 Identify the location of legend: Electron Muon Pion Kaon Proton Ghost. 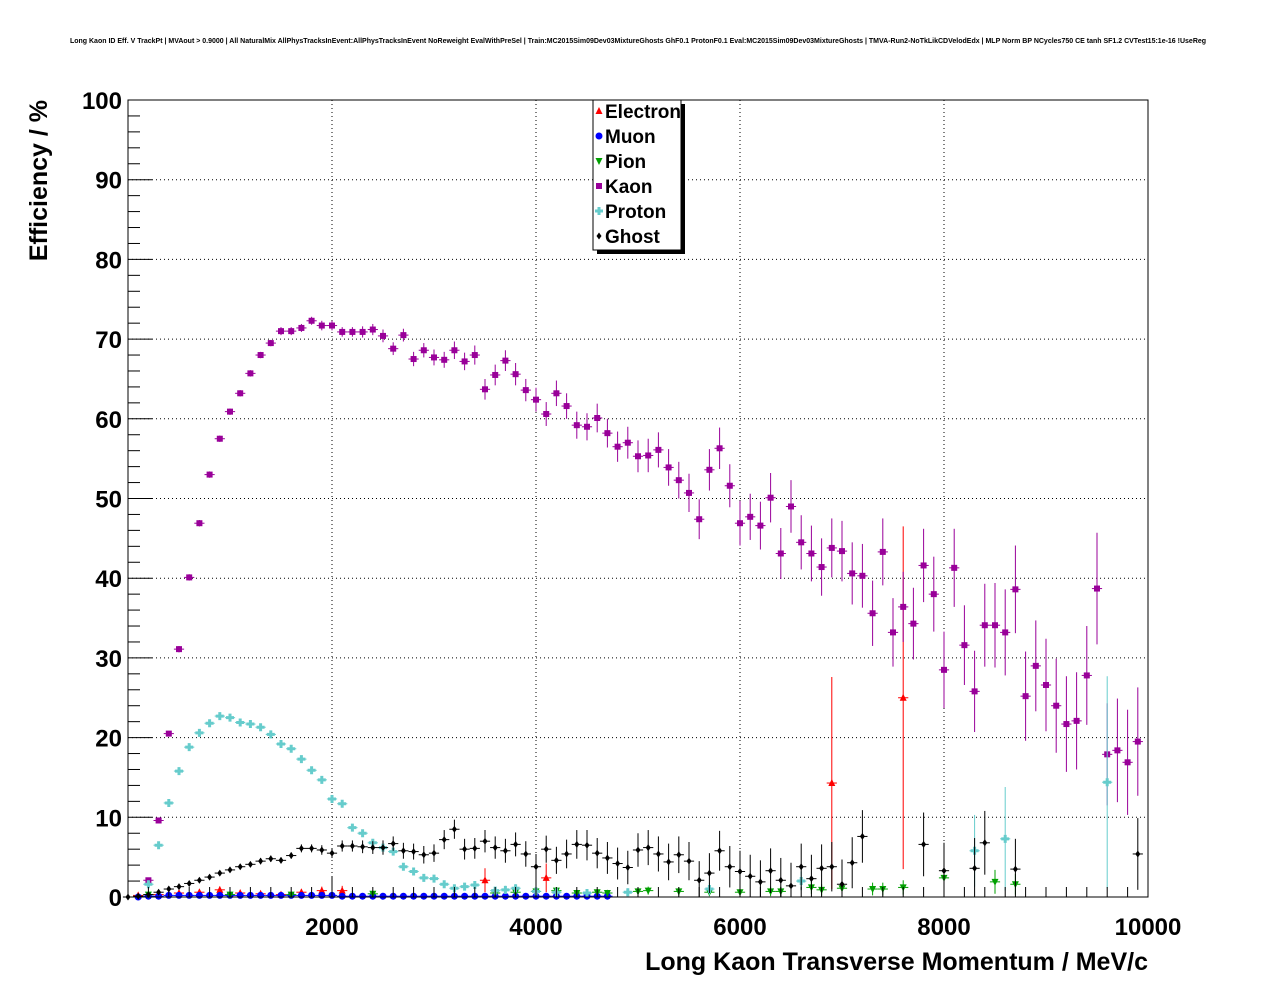
(638, 176).